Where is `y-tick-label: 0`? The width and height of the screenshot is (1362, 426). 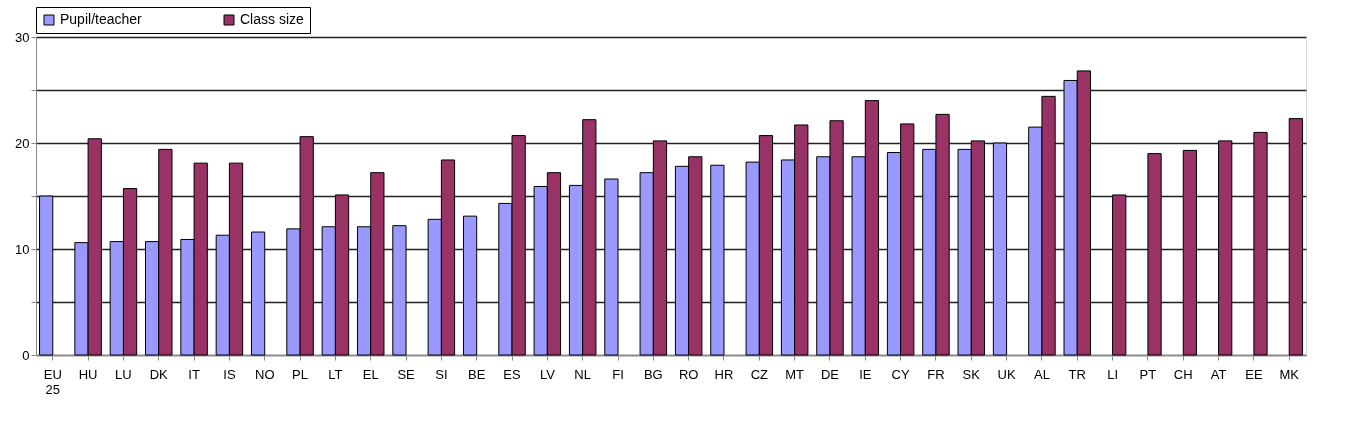 y-tick-label: 0 is located at coordinates (26, 355).